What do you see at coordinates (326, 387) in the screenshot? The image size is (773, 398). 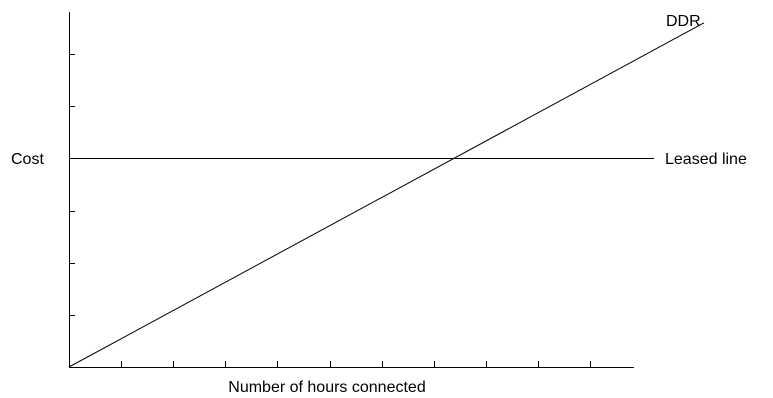 I see `x-axis-label: Number of hours connected` at bounding box center [326, 387].